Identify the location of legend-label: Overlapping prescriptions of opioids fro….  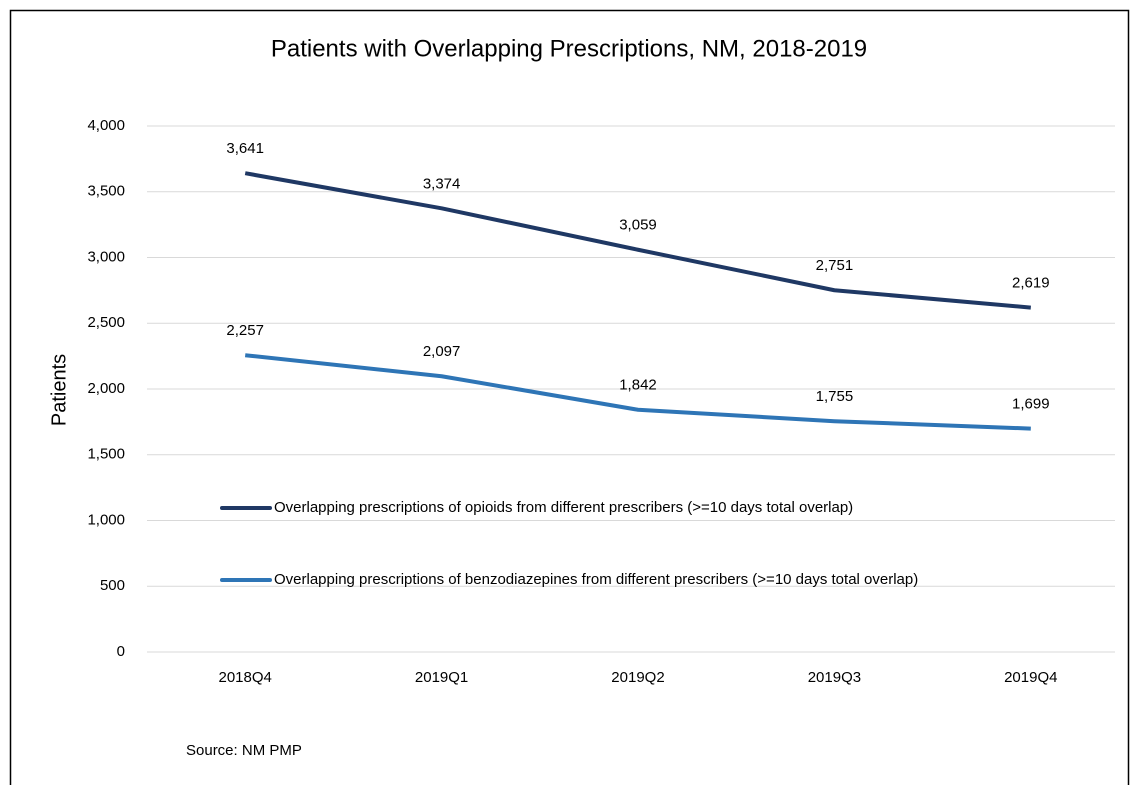
(563, 507).